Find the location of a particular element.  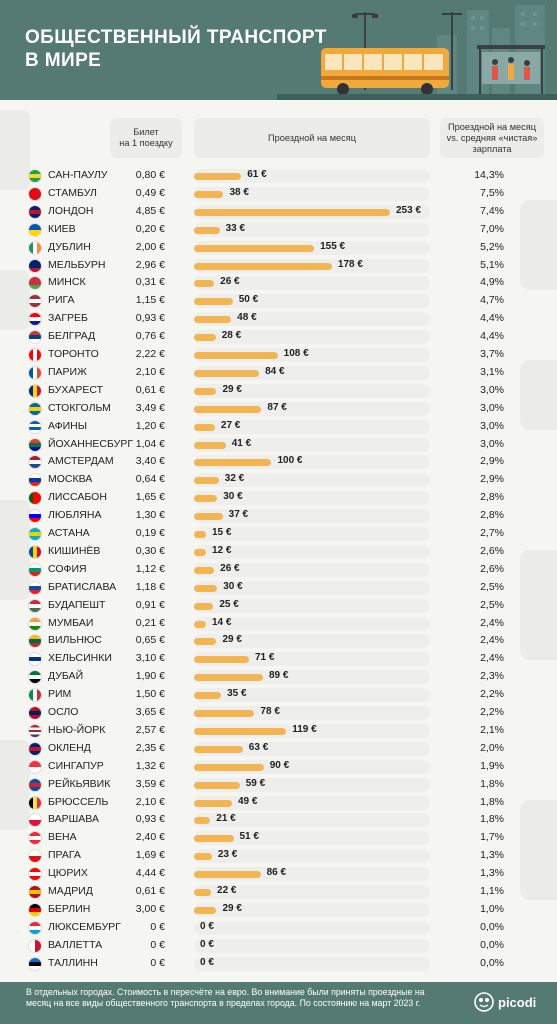

pass-bar-track: 0 € is located at coordinates (312, 945).